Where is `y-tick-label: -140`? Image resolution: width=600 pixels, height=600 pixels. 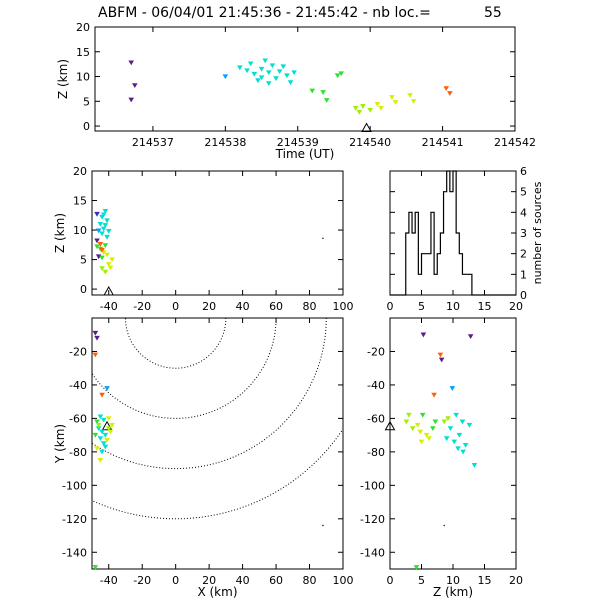 y-tick-label: -140 is located at coordinates (372, 552).